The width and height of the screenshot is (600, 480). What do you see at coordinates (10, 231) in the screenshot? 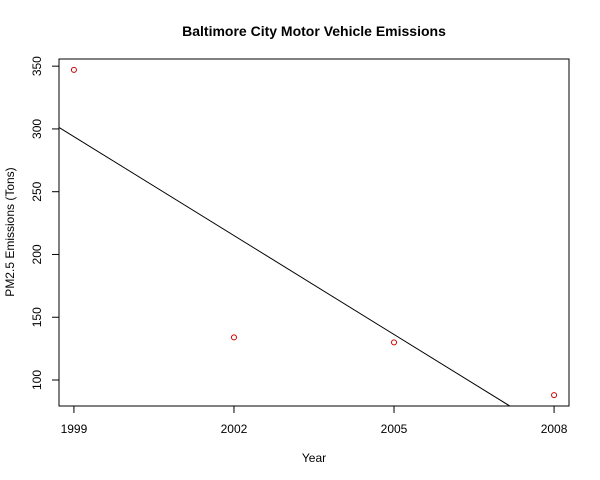
I see `y-axis-label: PM2.5 Emissions (Tons)` at bounding box center [10, 231].